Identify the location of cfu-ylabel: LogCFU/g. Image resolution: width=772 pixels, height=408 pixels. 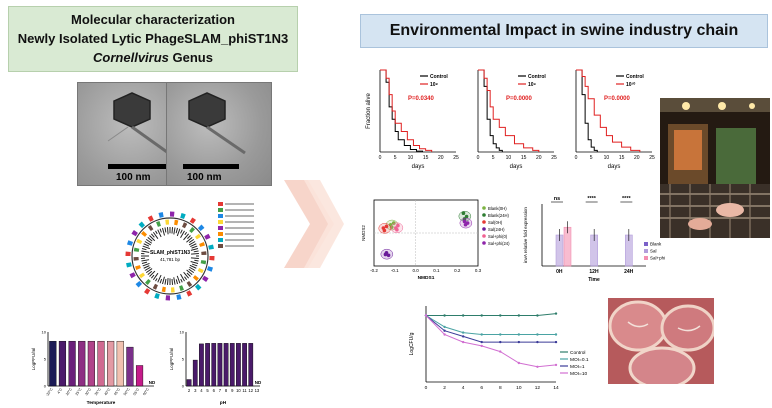
(412, 343).